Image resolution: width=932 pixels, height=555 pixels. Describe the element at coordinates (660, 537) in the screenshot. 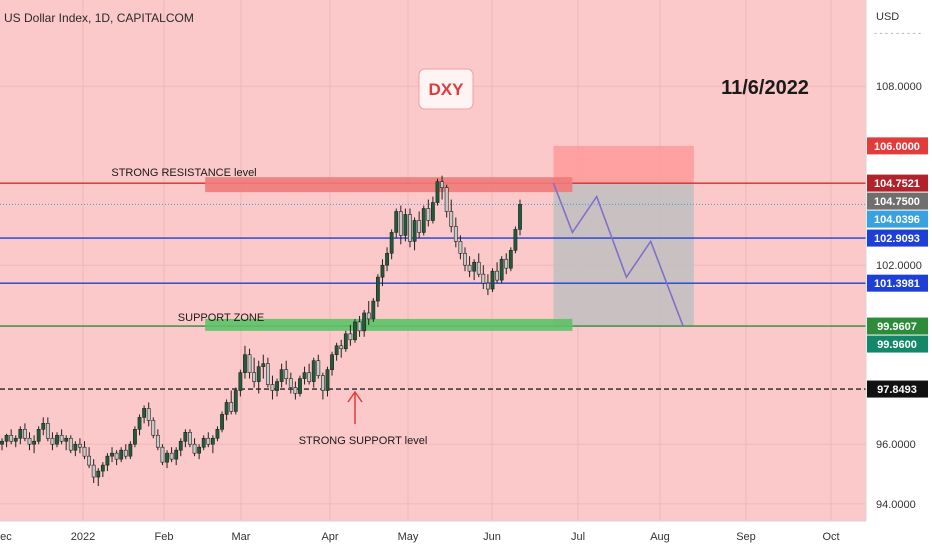

I see `x-tick-label: Aug` at that location.